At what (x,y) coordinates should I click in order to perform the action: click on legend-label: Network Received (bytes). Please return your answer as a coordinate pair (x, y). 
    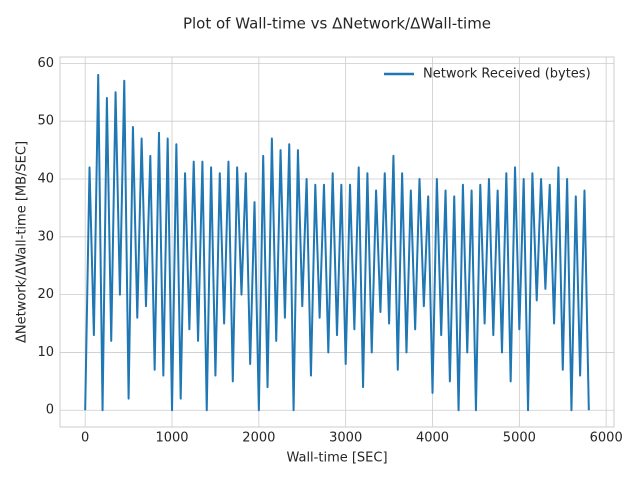
    Looking at the image, I should click on (507, 74).